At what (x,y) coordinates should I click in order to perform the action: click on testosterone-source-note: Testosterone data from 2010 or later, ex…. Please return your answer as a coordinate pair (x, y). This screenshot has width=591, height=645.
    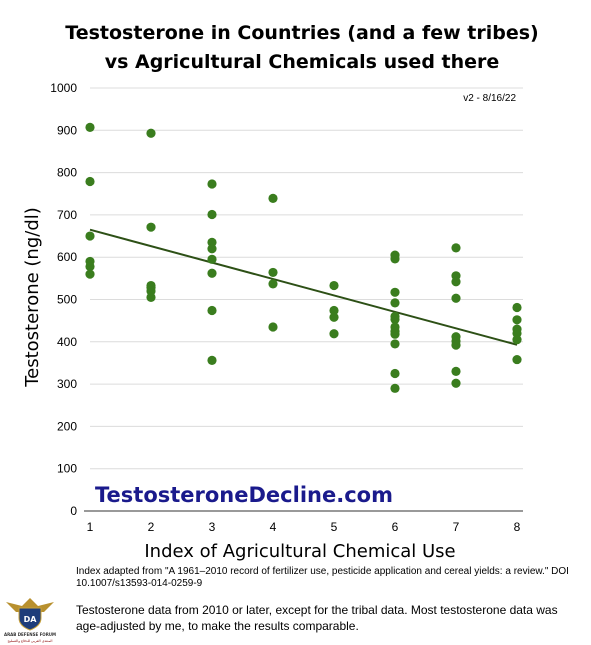
    Looking at the image, I should click on (317, 618).